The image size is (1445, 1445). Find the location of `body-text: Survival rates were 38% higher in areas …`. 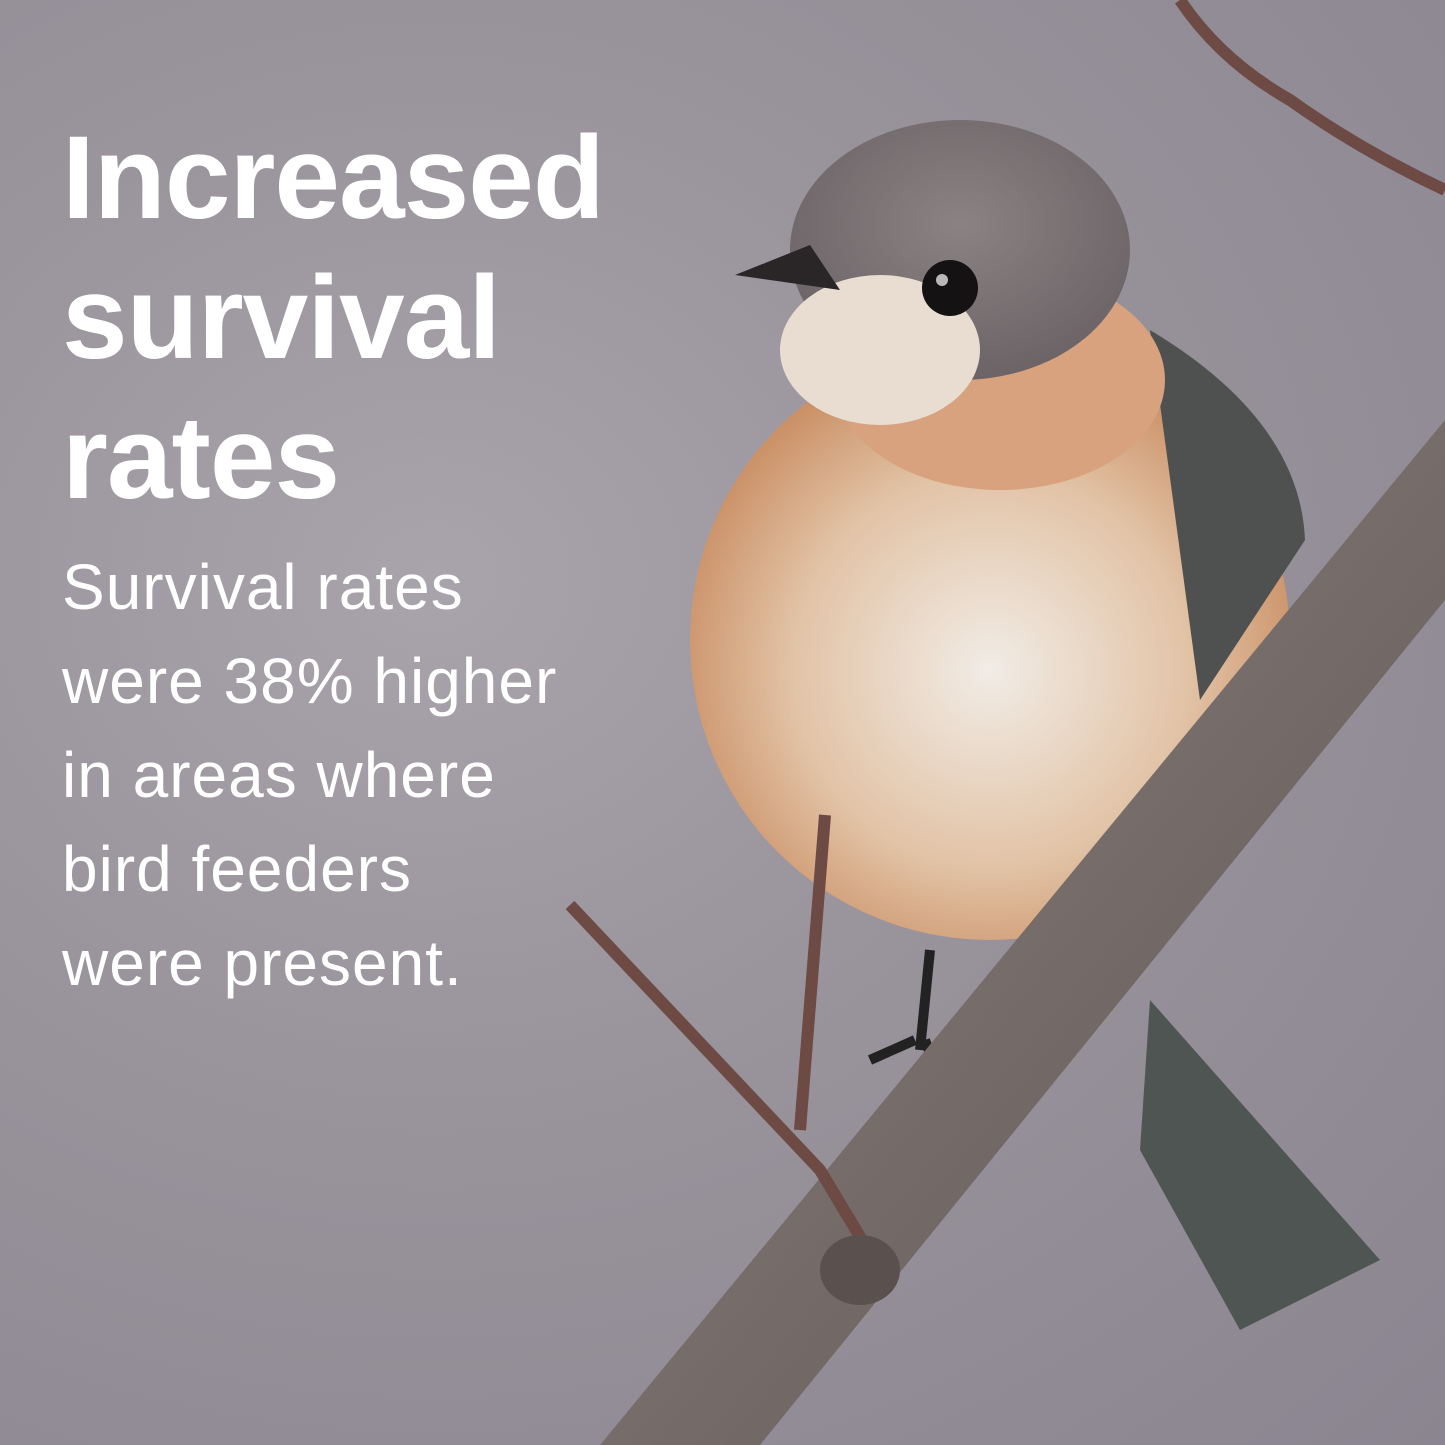

body-text: Survival rates were 38% higher in areas … is located at coordinates (309, 775).